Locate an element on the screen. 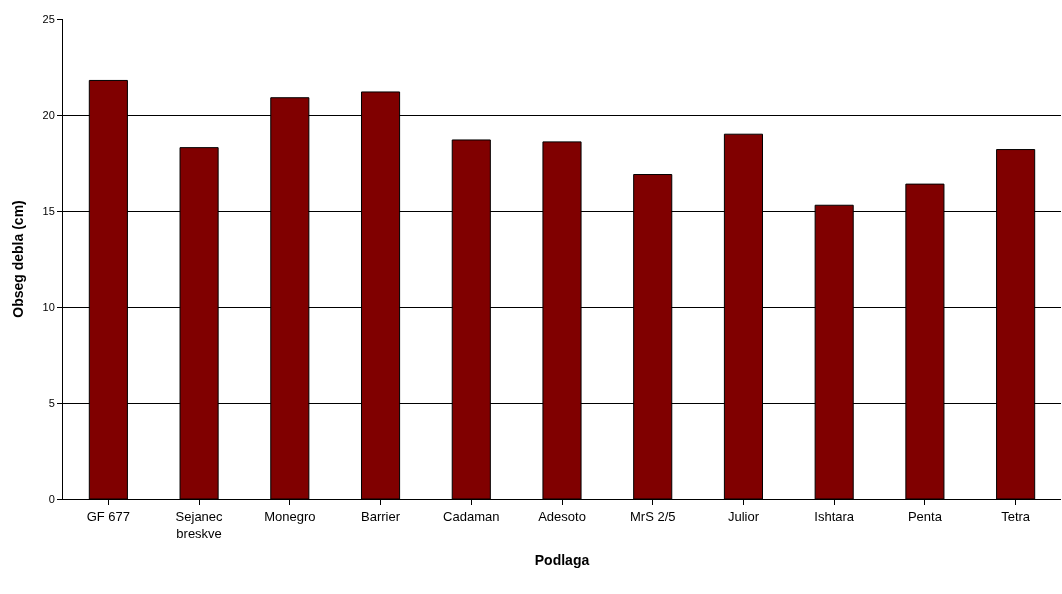  x-tick-label: MrS 2/5 is located at coordinates (652, 516).